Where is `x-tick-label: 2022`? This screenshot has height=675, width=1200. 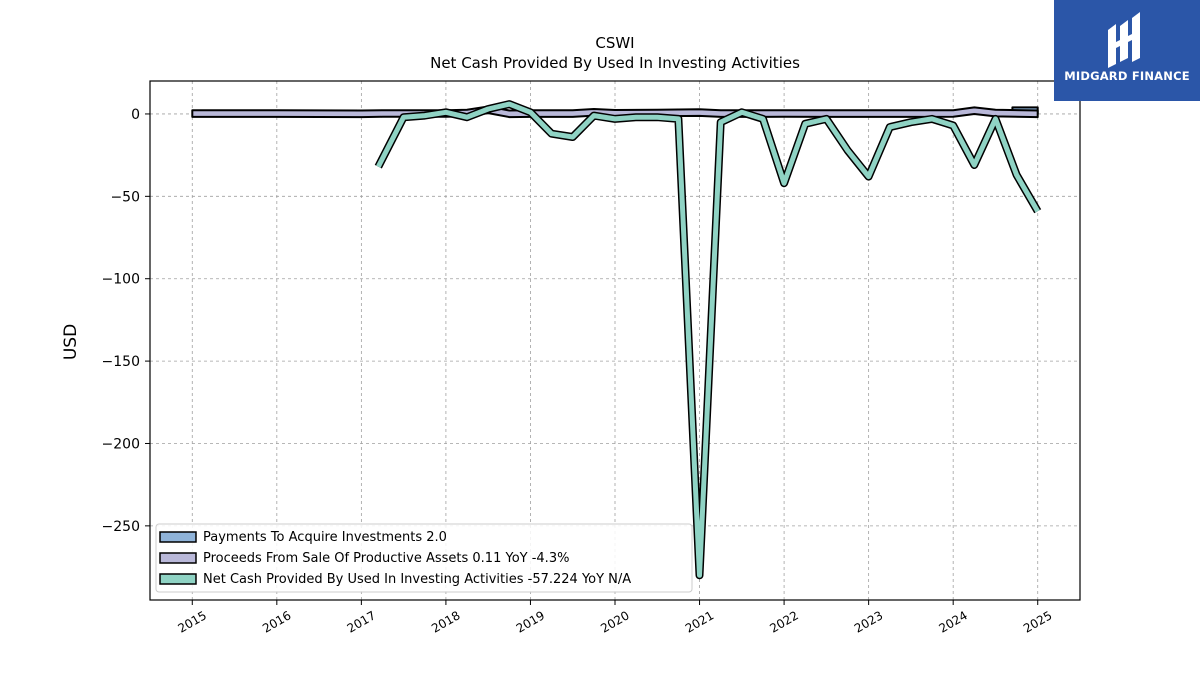
x-tick-label: 2022 is located at coordinates (783, 621).